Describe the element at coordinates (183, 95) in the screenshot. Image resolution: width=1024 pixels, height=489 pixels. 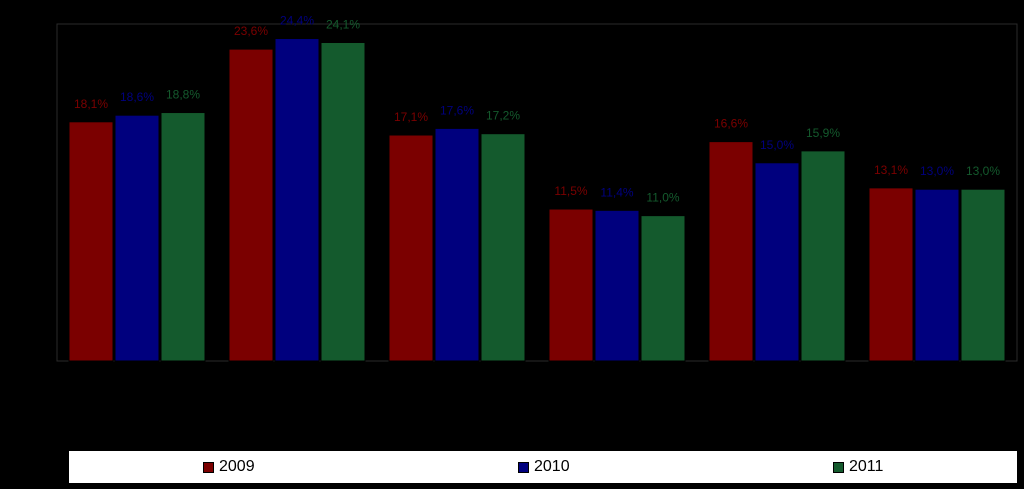
I see `data-label-2011-1: 18,8%` at that location.